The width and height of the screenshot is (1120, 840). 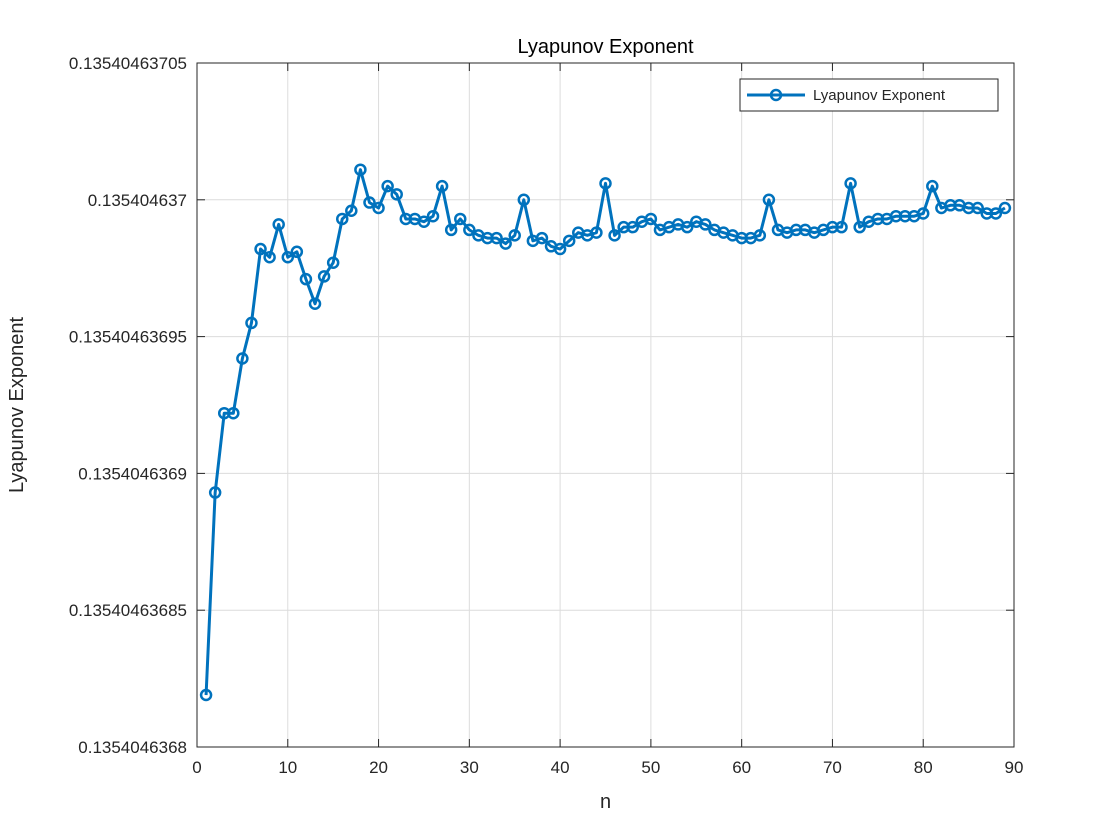 What do you see at coordinates (132, 747) in the screenshot?
I see `y-tick-label: 0.1354046368` at bounding box center [132, 747].